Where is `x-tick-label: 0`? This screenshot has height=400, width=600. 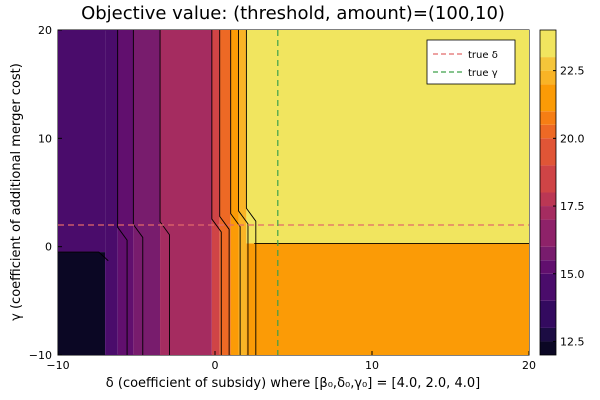
x-tick-label: 0 is located at coordinates (215, 365).